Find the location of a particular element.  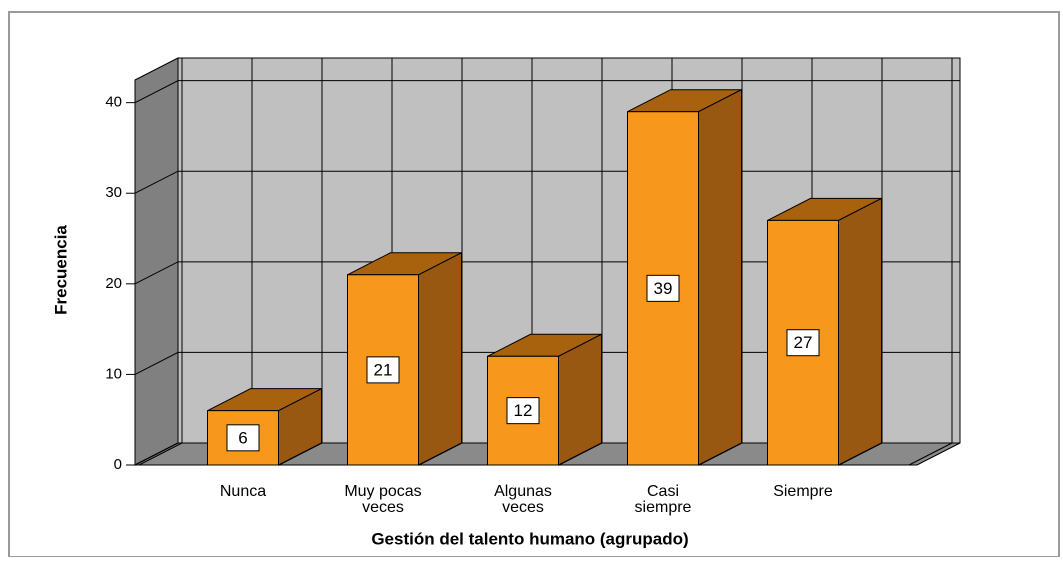

x-tick-label: Muy pocas veces is located at coordinates (382, 499).